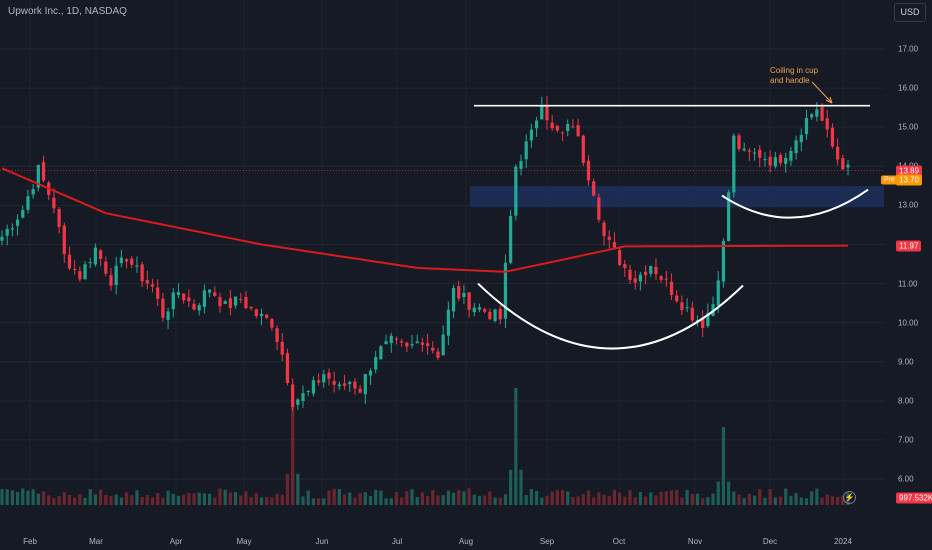 This screenshot has width=932, height=550. I want to click on x-tick-label: 2024, so click(843, 541).